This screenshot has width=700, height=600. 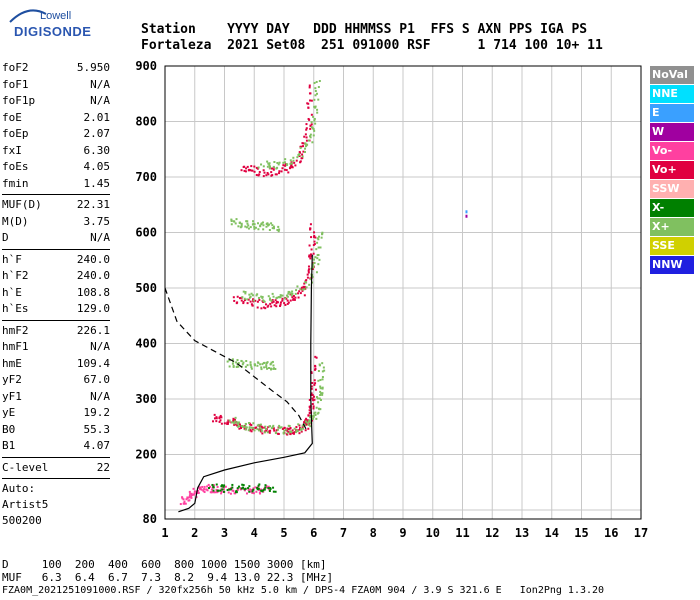 What do you see at coordinates (12, 396) in the screenshot?
I see `param-name: yF1` at bounding box center [12, 396].